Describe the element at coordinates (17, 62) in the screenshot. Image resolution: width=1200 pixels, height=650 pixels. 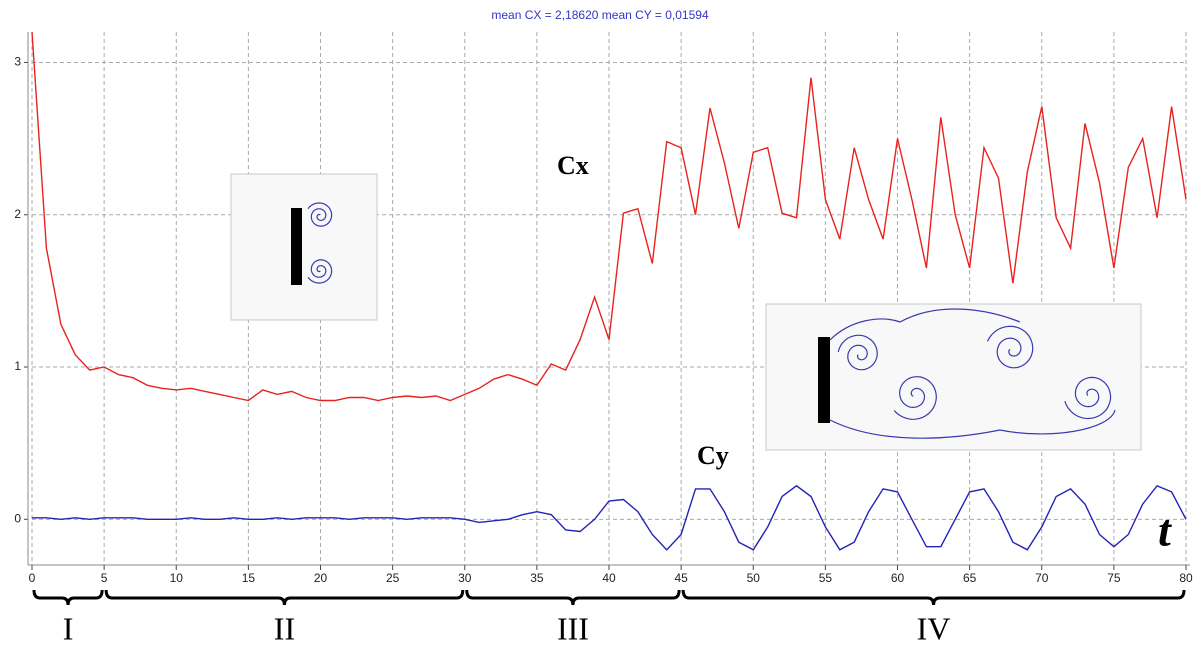
I see `y-tick-label: 3` at that location.